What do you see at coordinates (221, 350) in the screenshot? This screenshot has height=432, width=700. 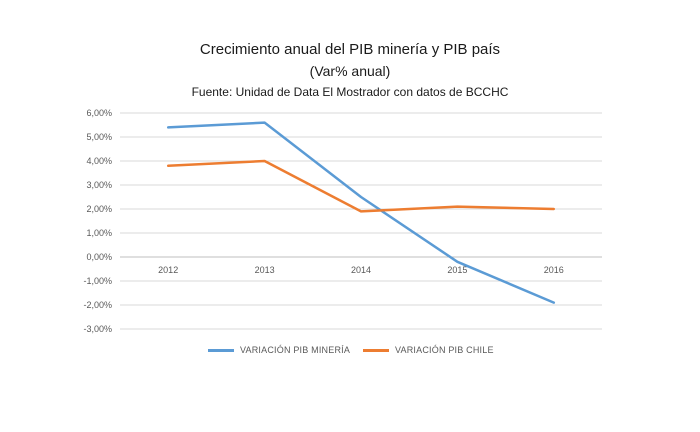 I see `legend-swatch-mineria` at bounding box center [221, 350].